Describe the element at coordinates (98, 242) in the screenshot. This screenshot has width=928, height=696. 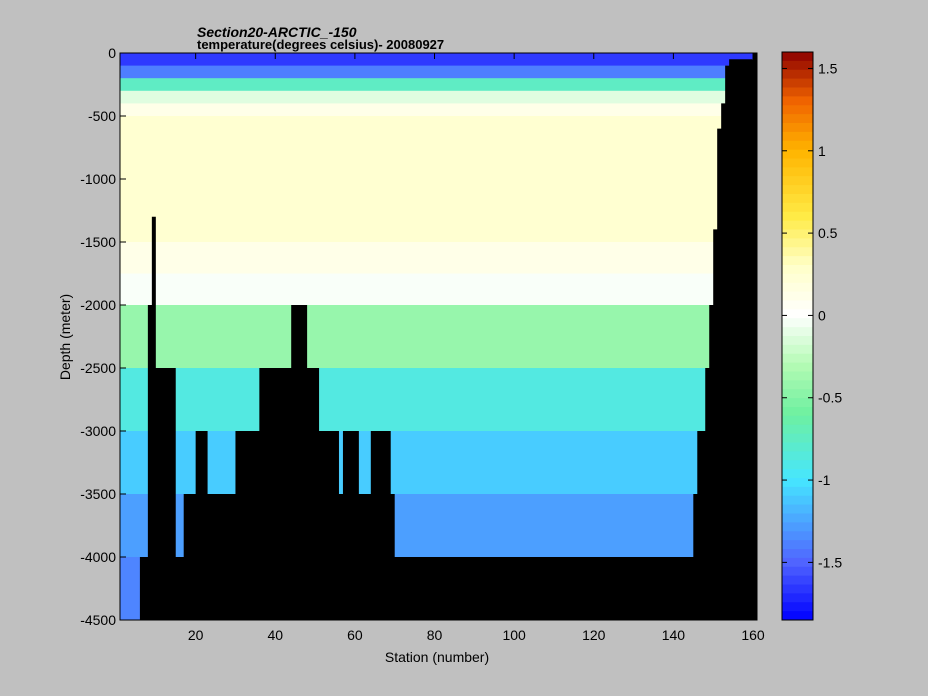
I see `y-tick-label: -1500` at that location.